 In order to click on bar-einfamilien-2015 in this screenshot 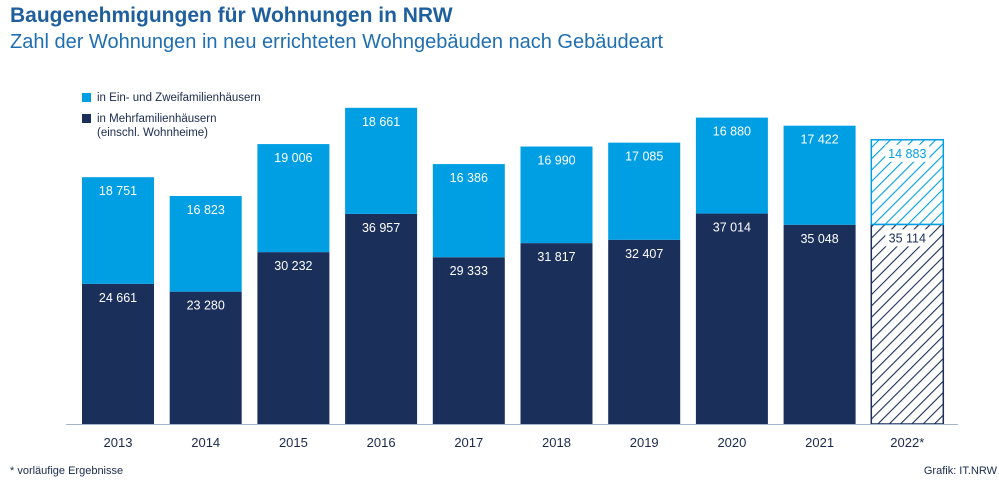, I will do `click(293, 198)`.